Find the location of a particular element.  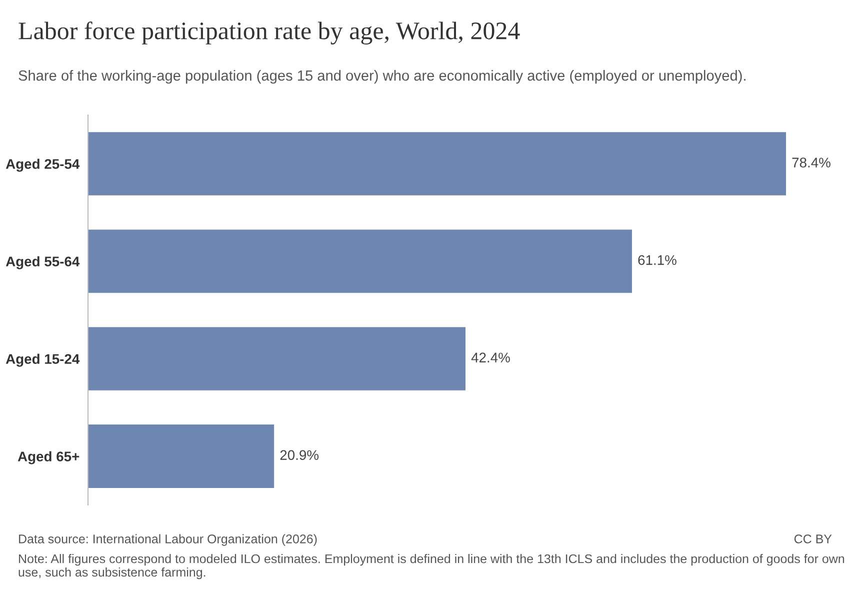

y-tick-label: Aged 55-64 is located at coordinates (43, 263).